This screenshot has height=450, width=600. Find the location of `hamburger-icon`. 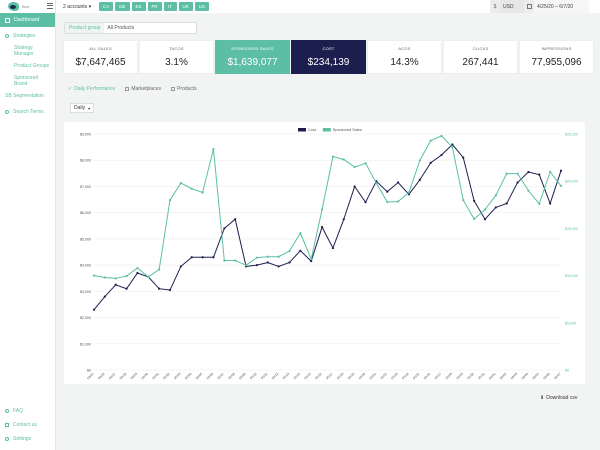

hamburger-icon is located at coordinates (50, 6).